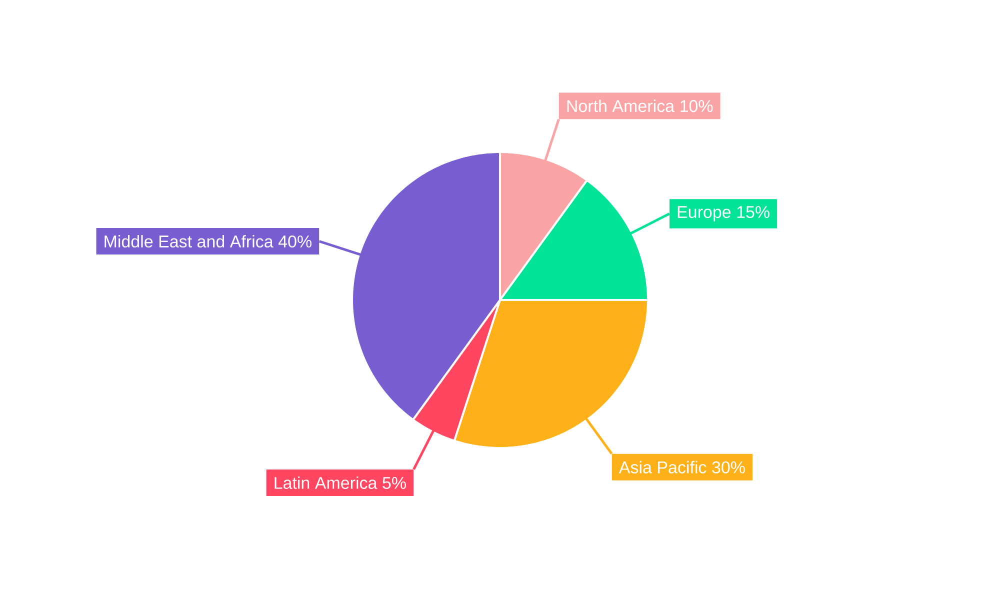  What do you see at coordinates (295, 241) in the screenshot?
I see `data-label: 40%` at bounding box center [295, 241].